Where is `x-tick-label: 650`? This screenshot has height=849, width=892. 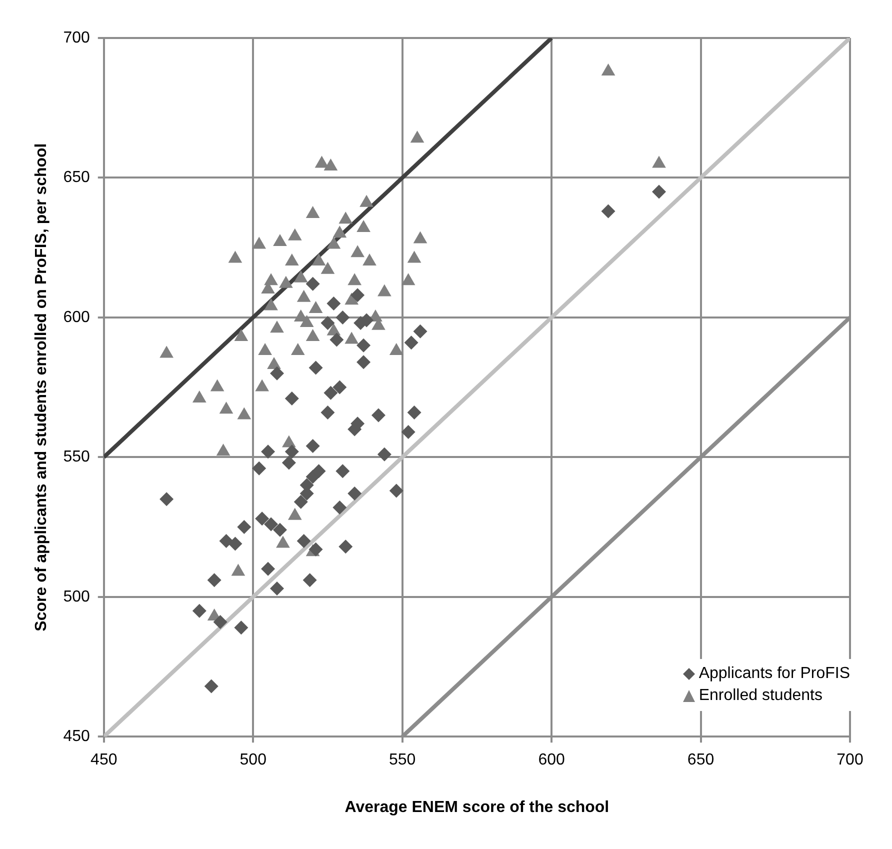
x-tick-label: 650 is located at coordinates (700, 760).